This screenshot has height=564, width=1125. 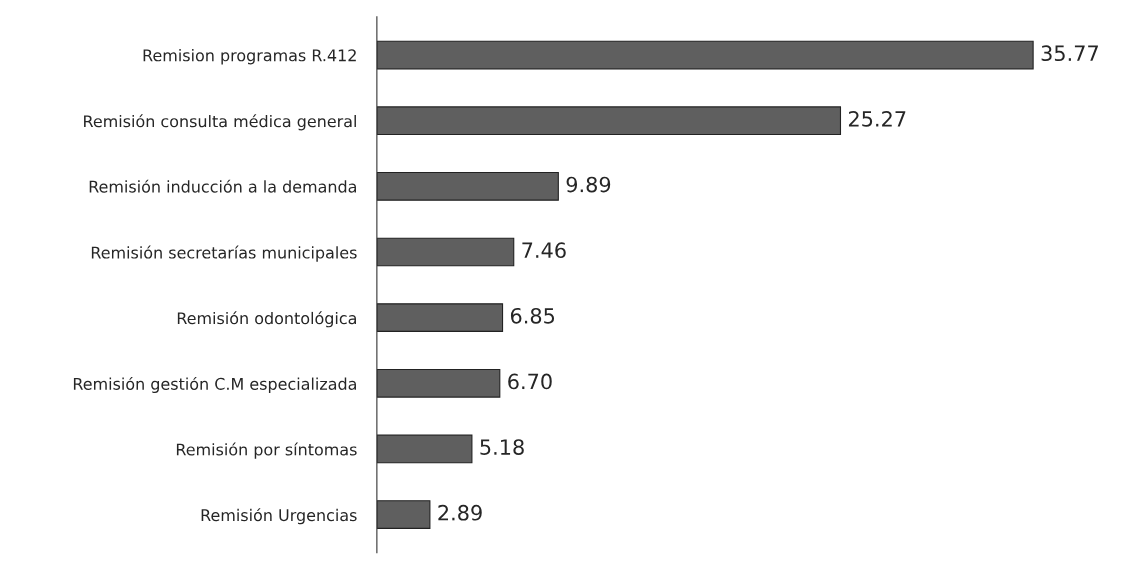 I want to click on data-label: 5.18, so click(x=502, y=447).